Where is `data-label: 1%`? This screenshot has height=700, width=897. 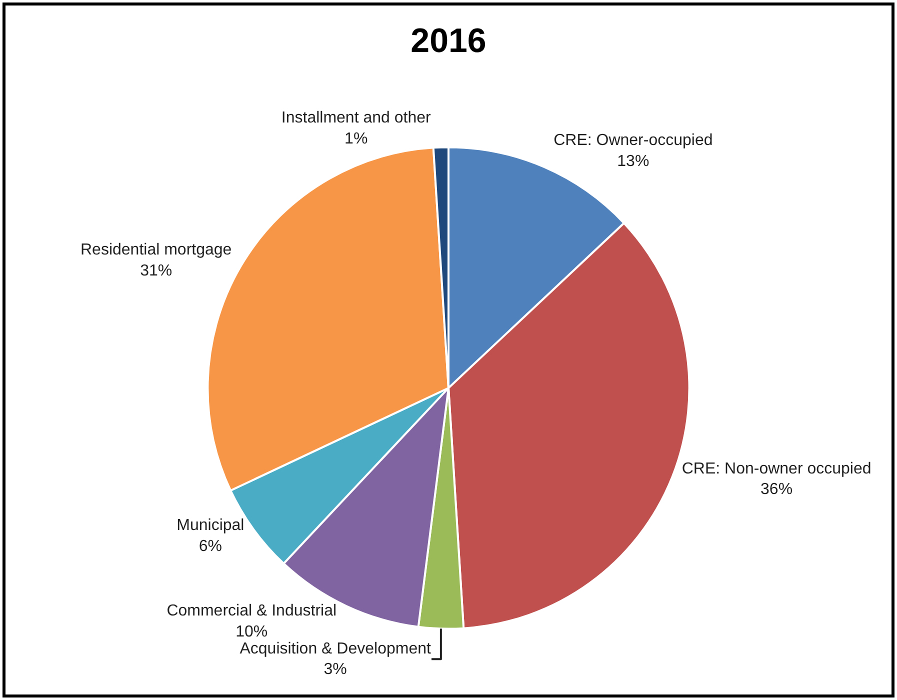
data-label: 1% is located at coordinates (356, 139).